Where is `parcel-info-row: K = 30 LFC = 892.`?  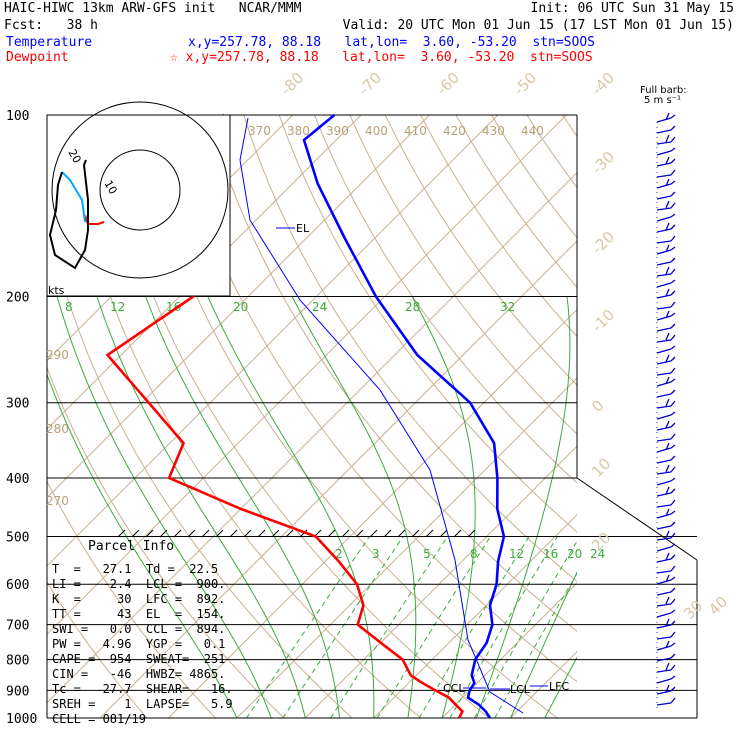 parcel-info-row: K = 30 LFC = 892. is located at coordinates (139, 599).